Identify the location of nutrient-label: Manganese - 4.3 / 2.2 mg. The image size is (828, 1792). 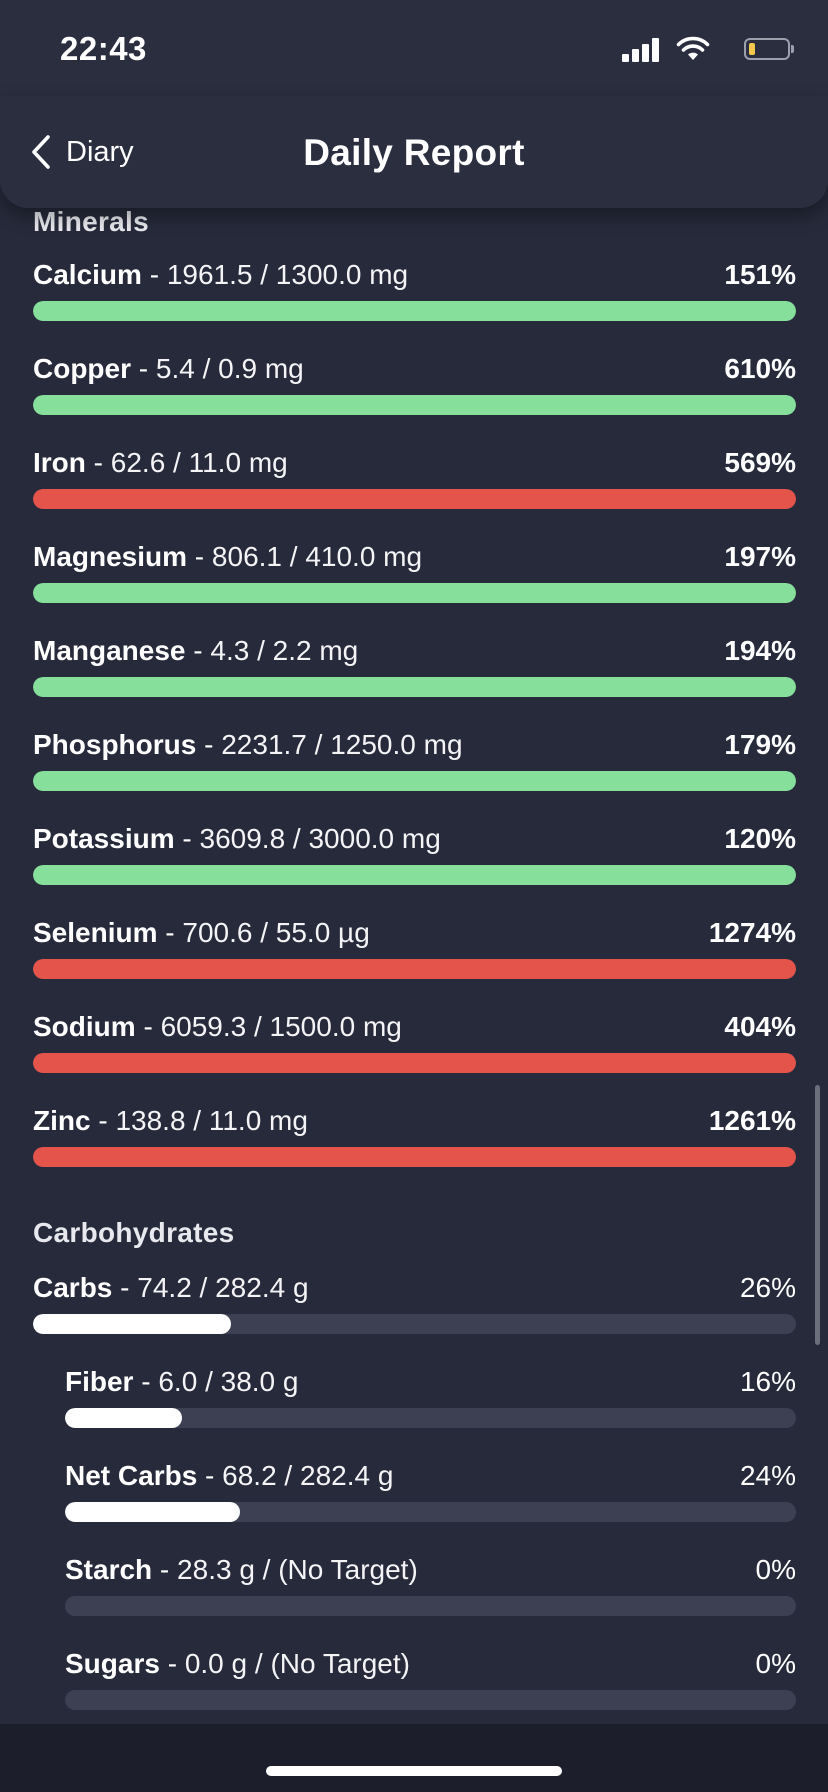
(195, 651).